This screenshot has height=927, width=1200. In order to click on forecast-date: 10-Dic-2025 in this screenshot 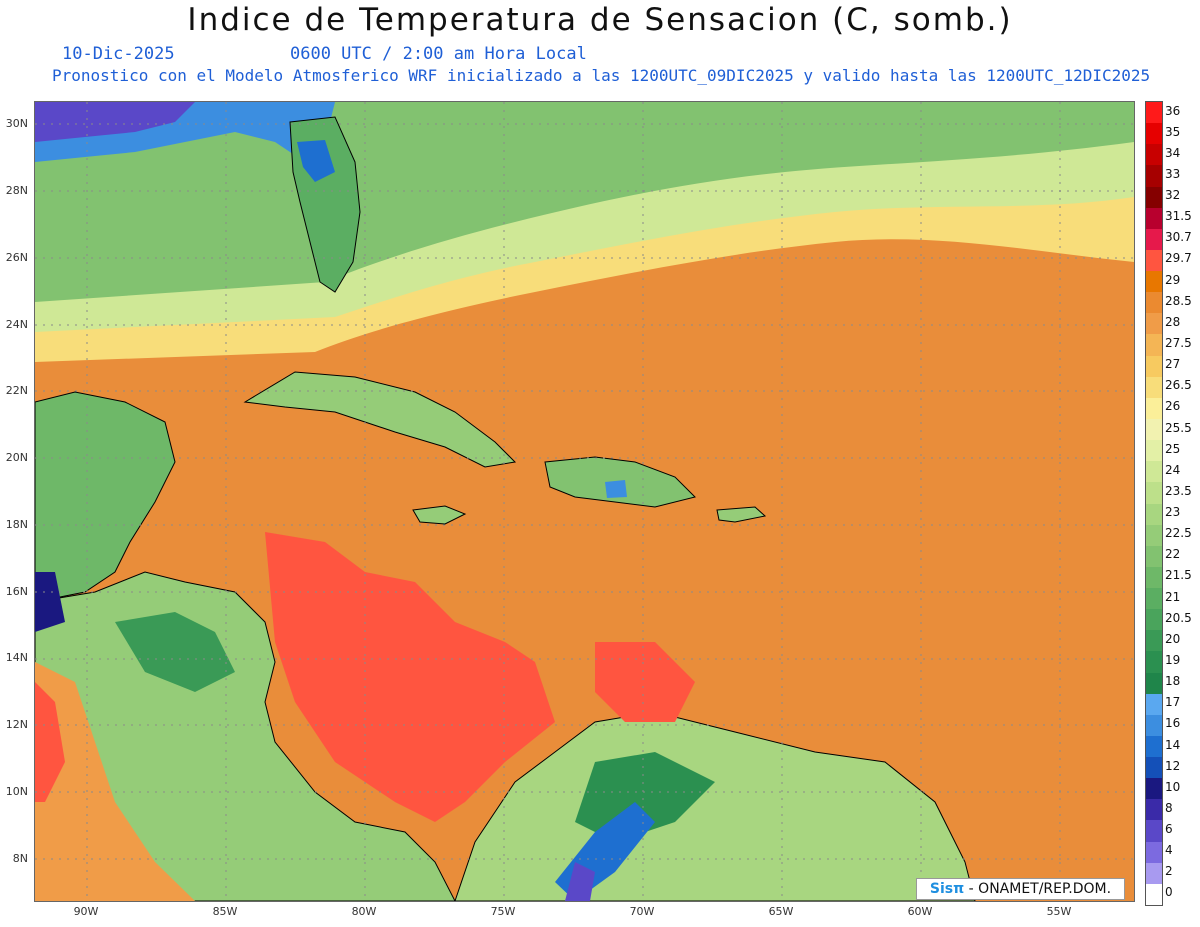, I will do `click(118, 54)`.